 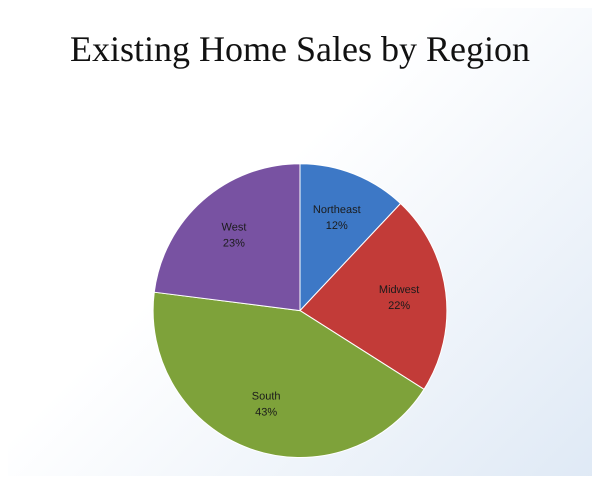 What do you see at coordinates (234, 228) in the screenshot?
I see `slice-label: West` at bounding box center [234, 228].